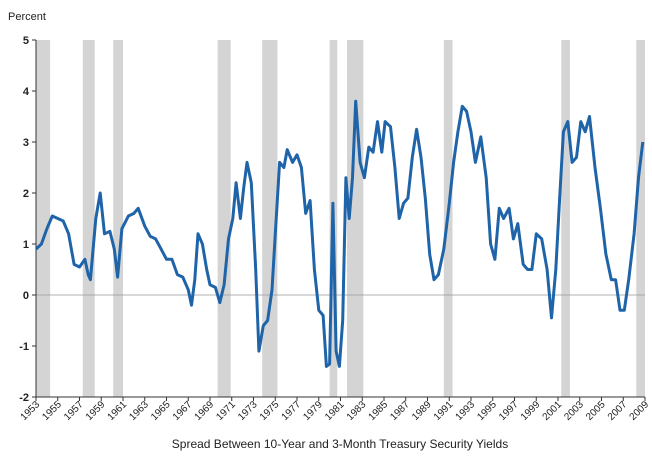 Image resolution: width=652 pixels, height=457 pixels. I want to click on y-axis-label: Percent, so click(27, 17).